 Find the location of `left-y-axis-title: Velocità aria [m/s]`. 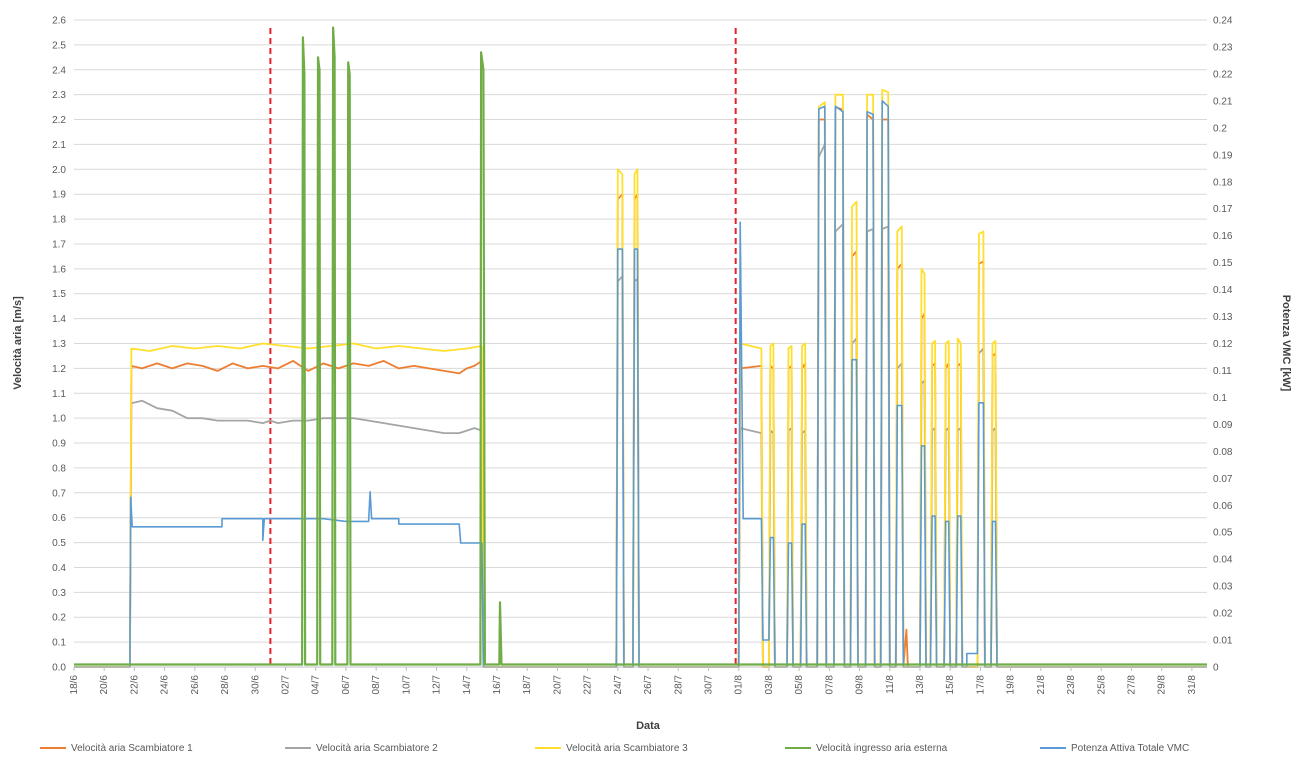

left-y-axis-title: Velocità aria [m/s] is located at coordinates (18, 343).